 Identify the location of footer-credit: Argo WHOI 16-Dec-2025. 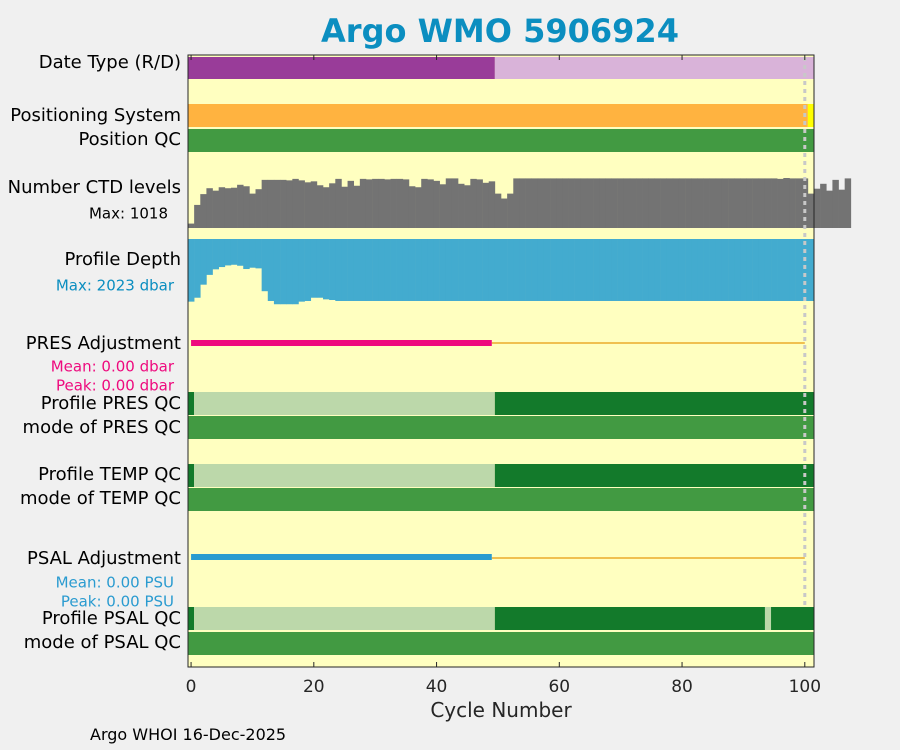
(188, 734).